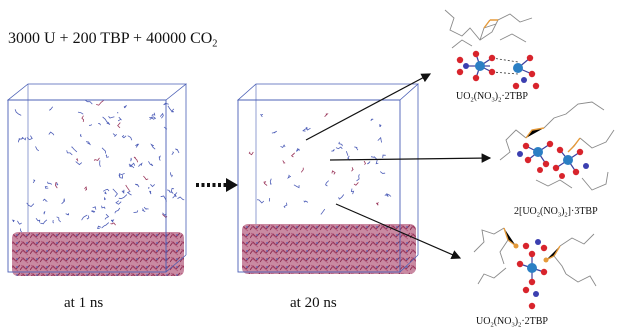 The image size is (626, 331). Describe the element at coordinates (313, 303) in the screenshot. I see `snapshot-caption-20ns: at 20 ns` at that location.